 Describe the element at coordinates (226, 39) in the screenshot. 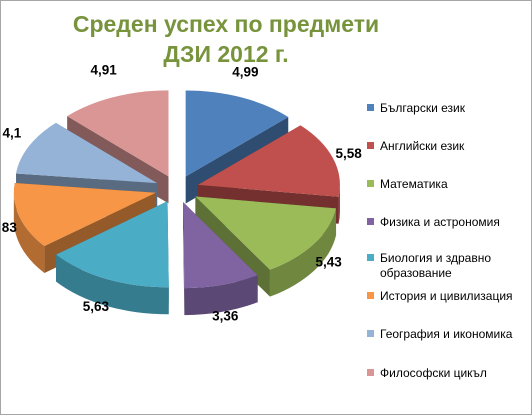

I see `chart-title: Среден успех по предмети ДЗИ 2012 г.` at that location.